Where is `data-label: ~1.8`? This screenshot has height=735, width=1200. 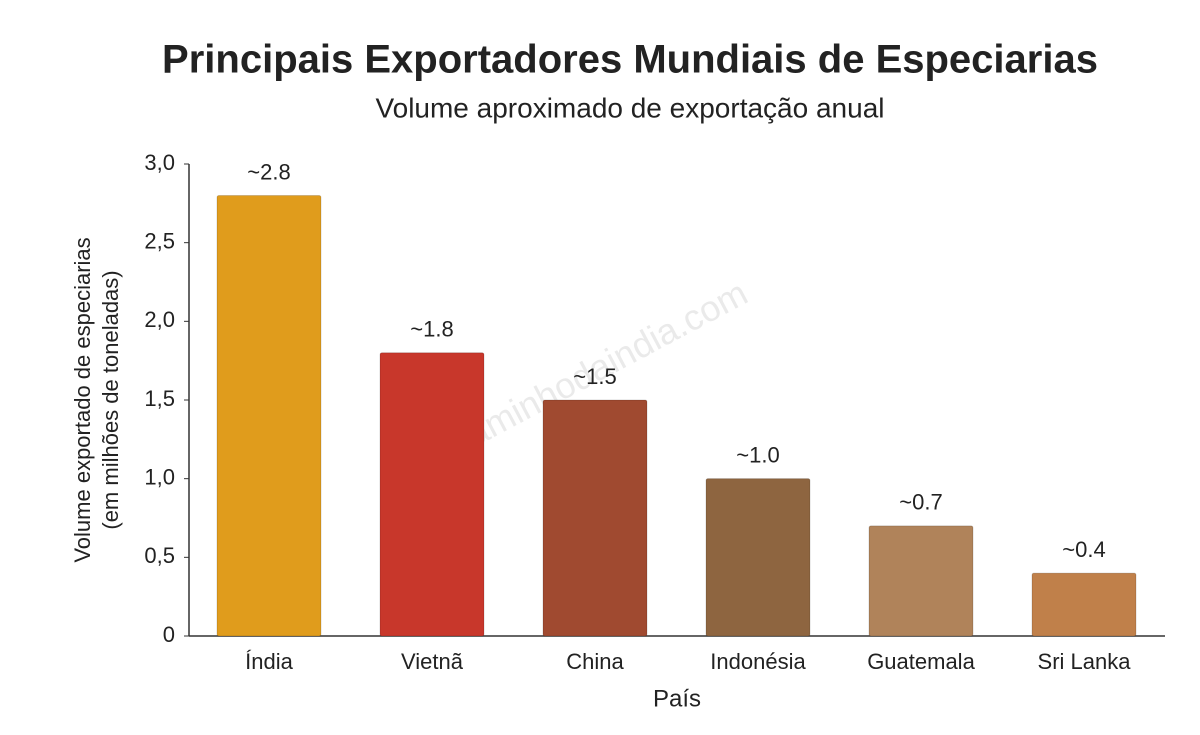 data-label: ~1.8 is located at coordinates (431, 329).